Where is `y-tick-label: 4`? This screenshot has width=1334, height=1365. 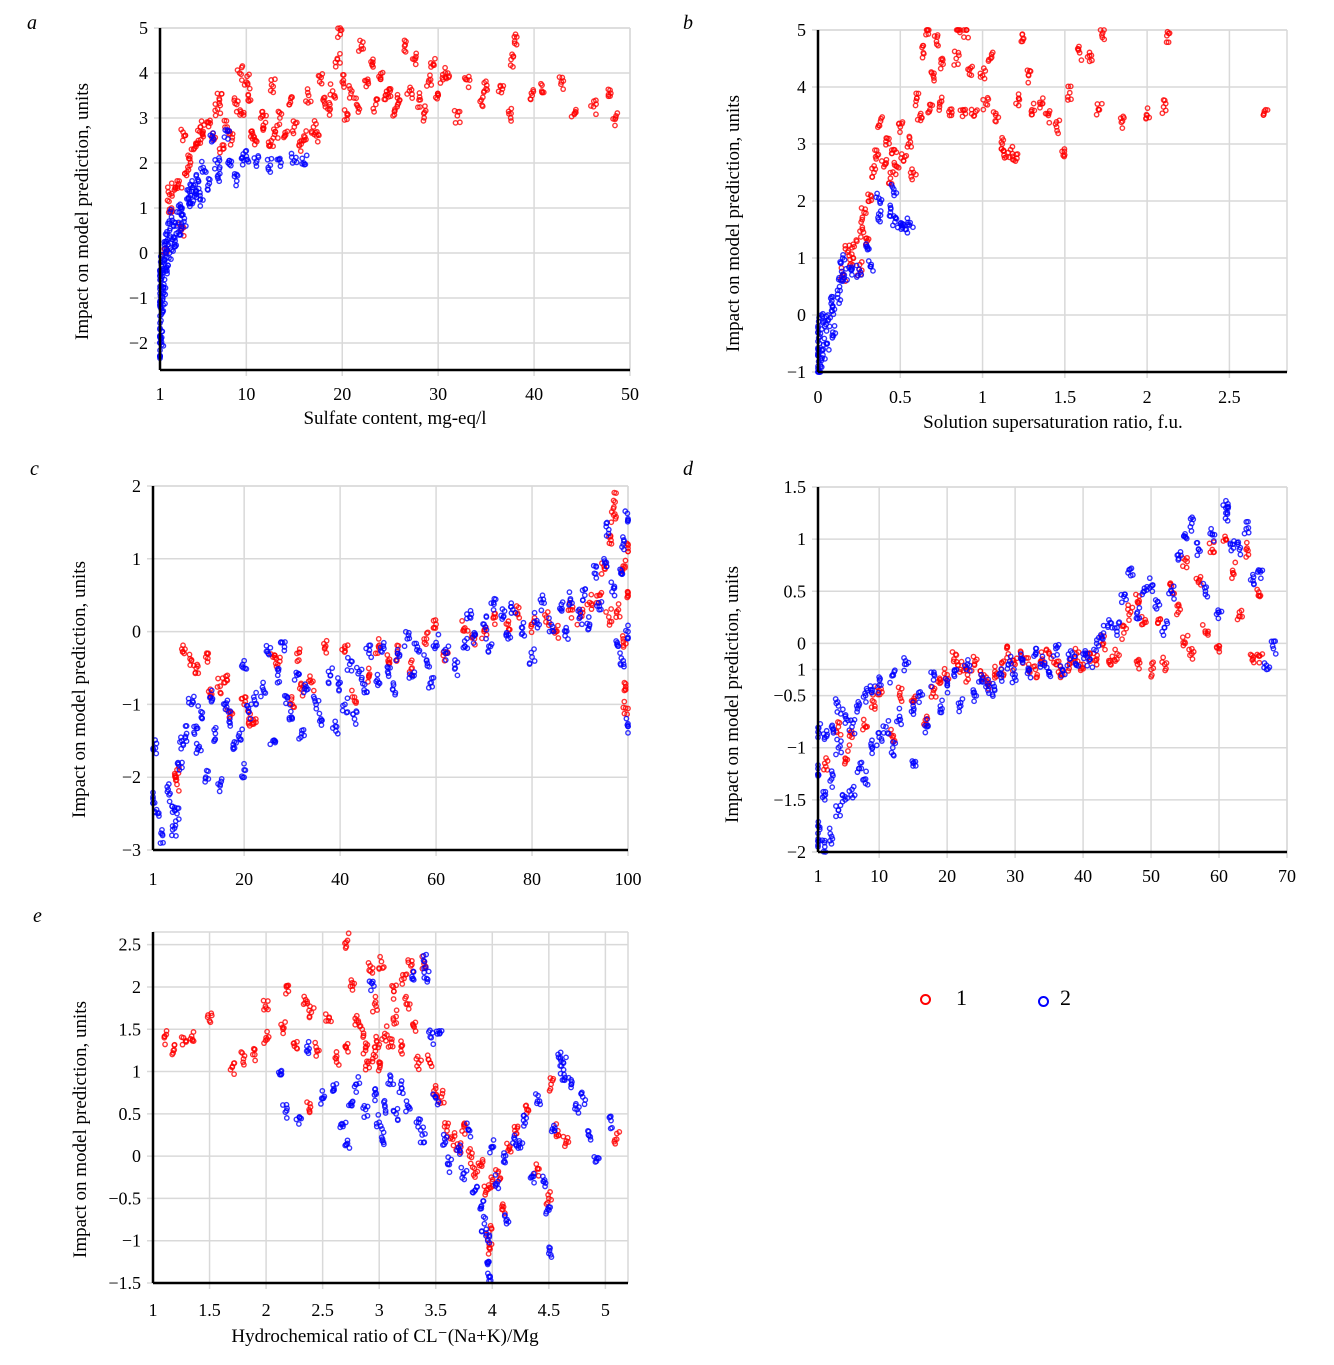 y-tick-label: 4 is located at coordinates (143, 73).